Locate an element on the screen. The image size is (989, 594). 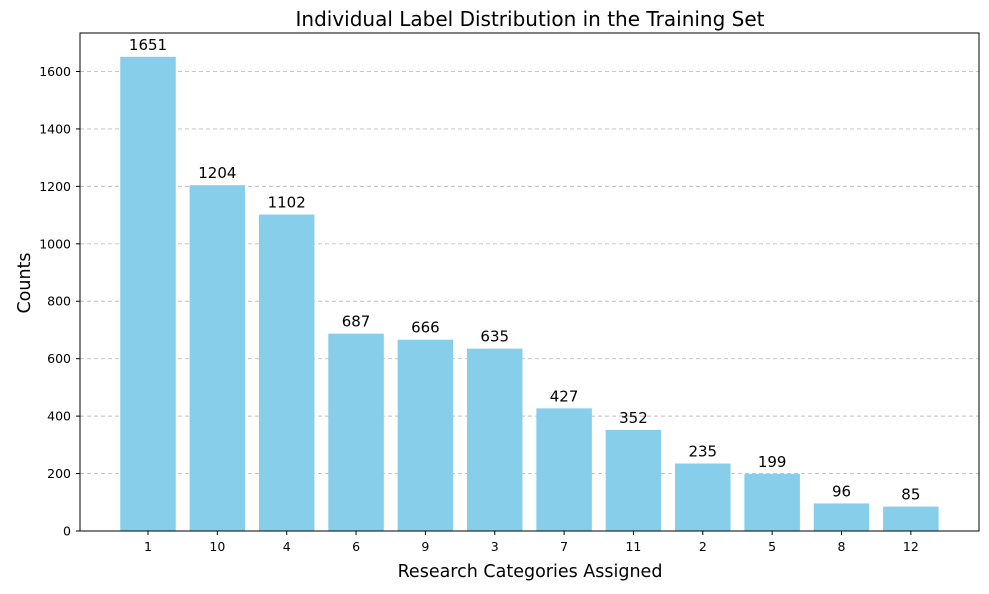
data-label: 666 is located at coordinates (425, 328).